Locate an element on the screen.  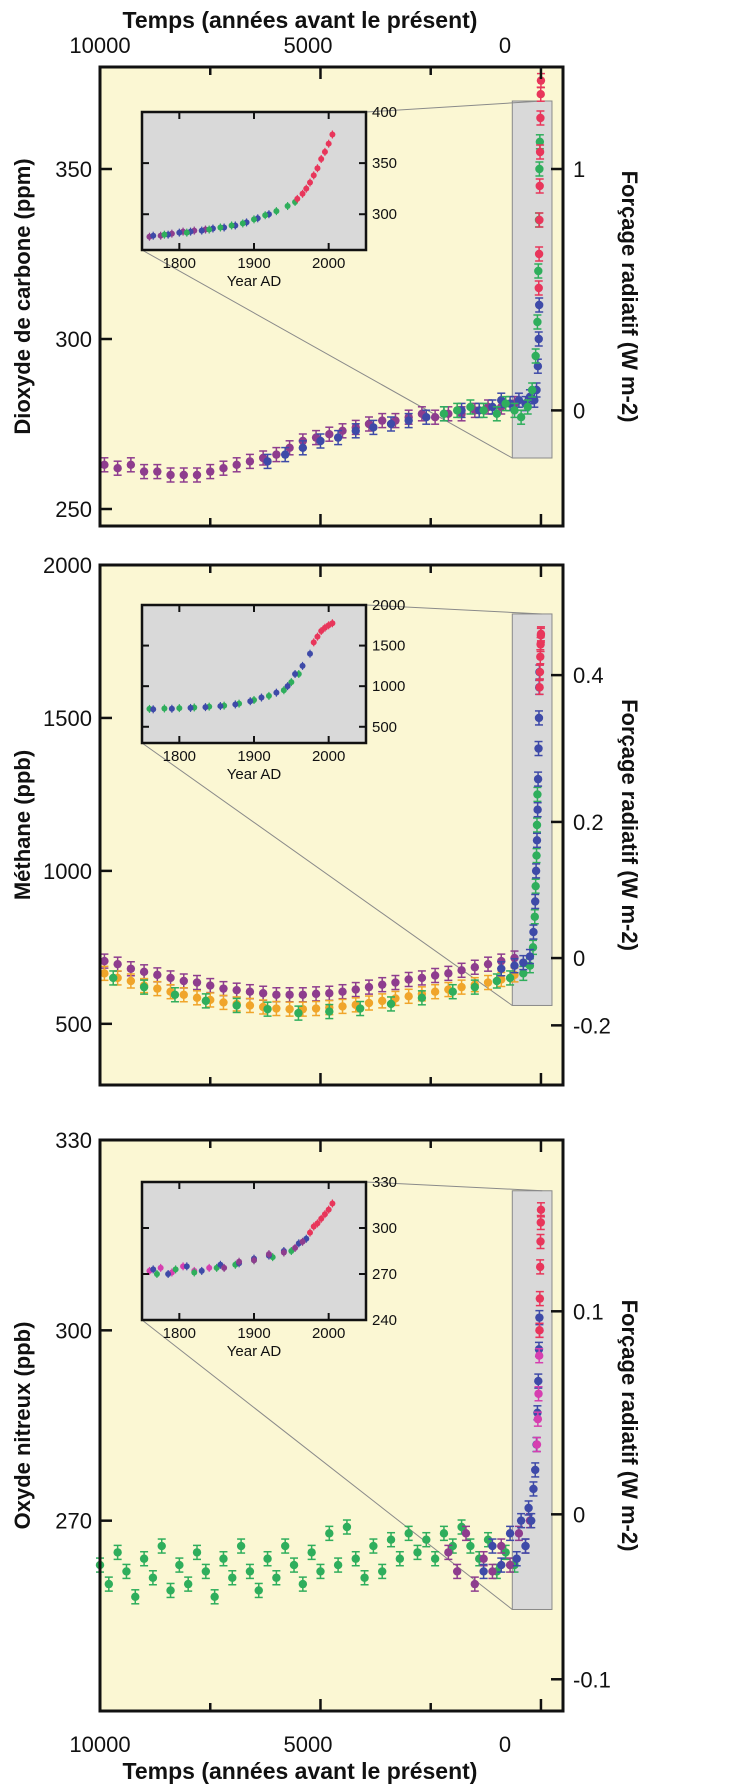
nitrous-oxide-right-tick-label: 0 is located at coordinates (579, 1514).